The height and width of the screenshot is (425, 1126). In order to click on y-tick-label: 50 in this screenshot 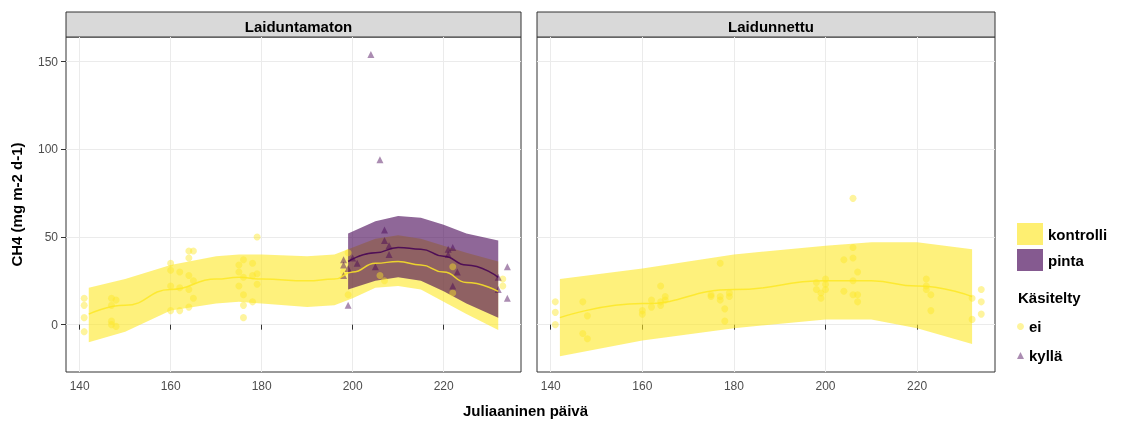, I will do `click(51, 236)`.